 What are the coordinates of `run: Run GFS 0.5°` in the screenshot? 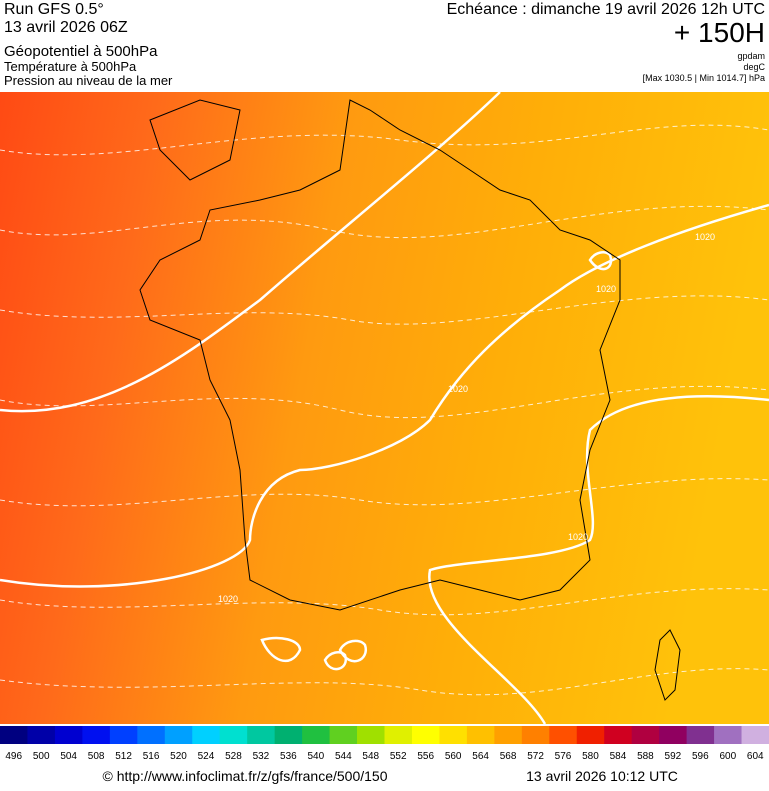 It's located at (54, 9).